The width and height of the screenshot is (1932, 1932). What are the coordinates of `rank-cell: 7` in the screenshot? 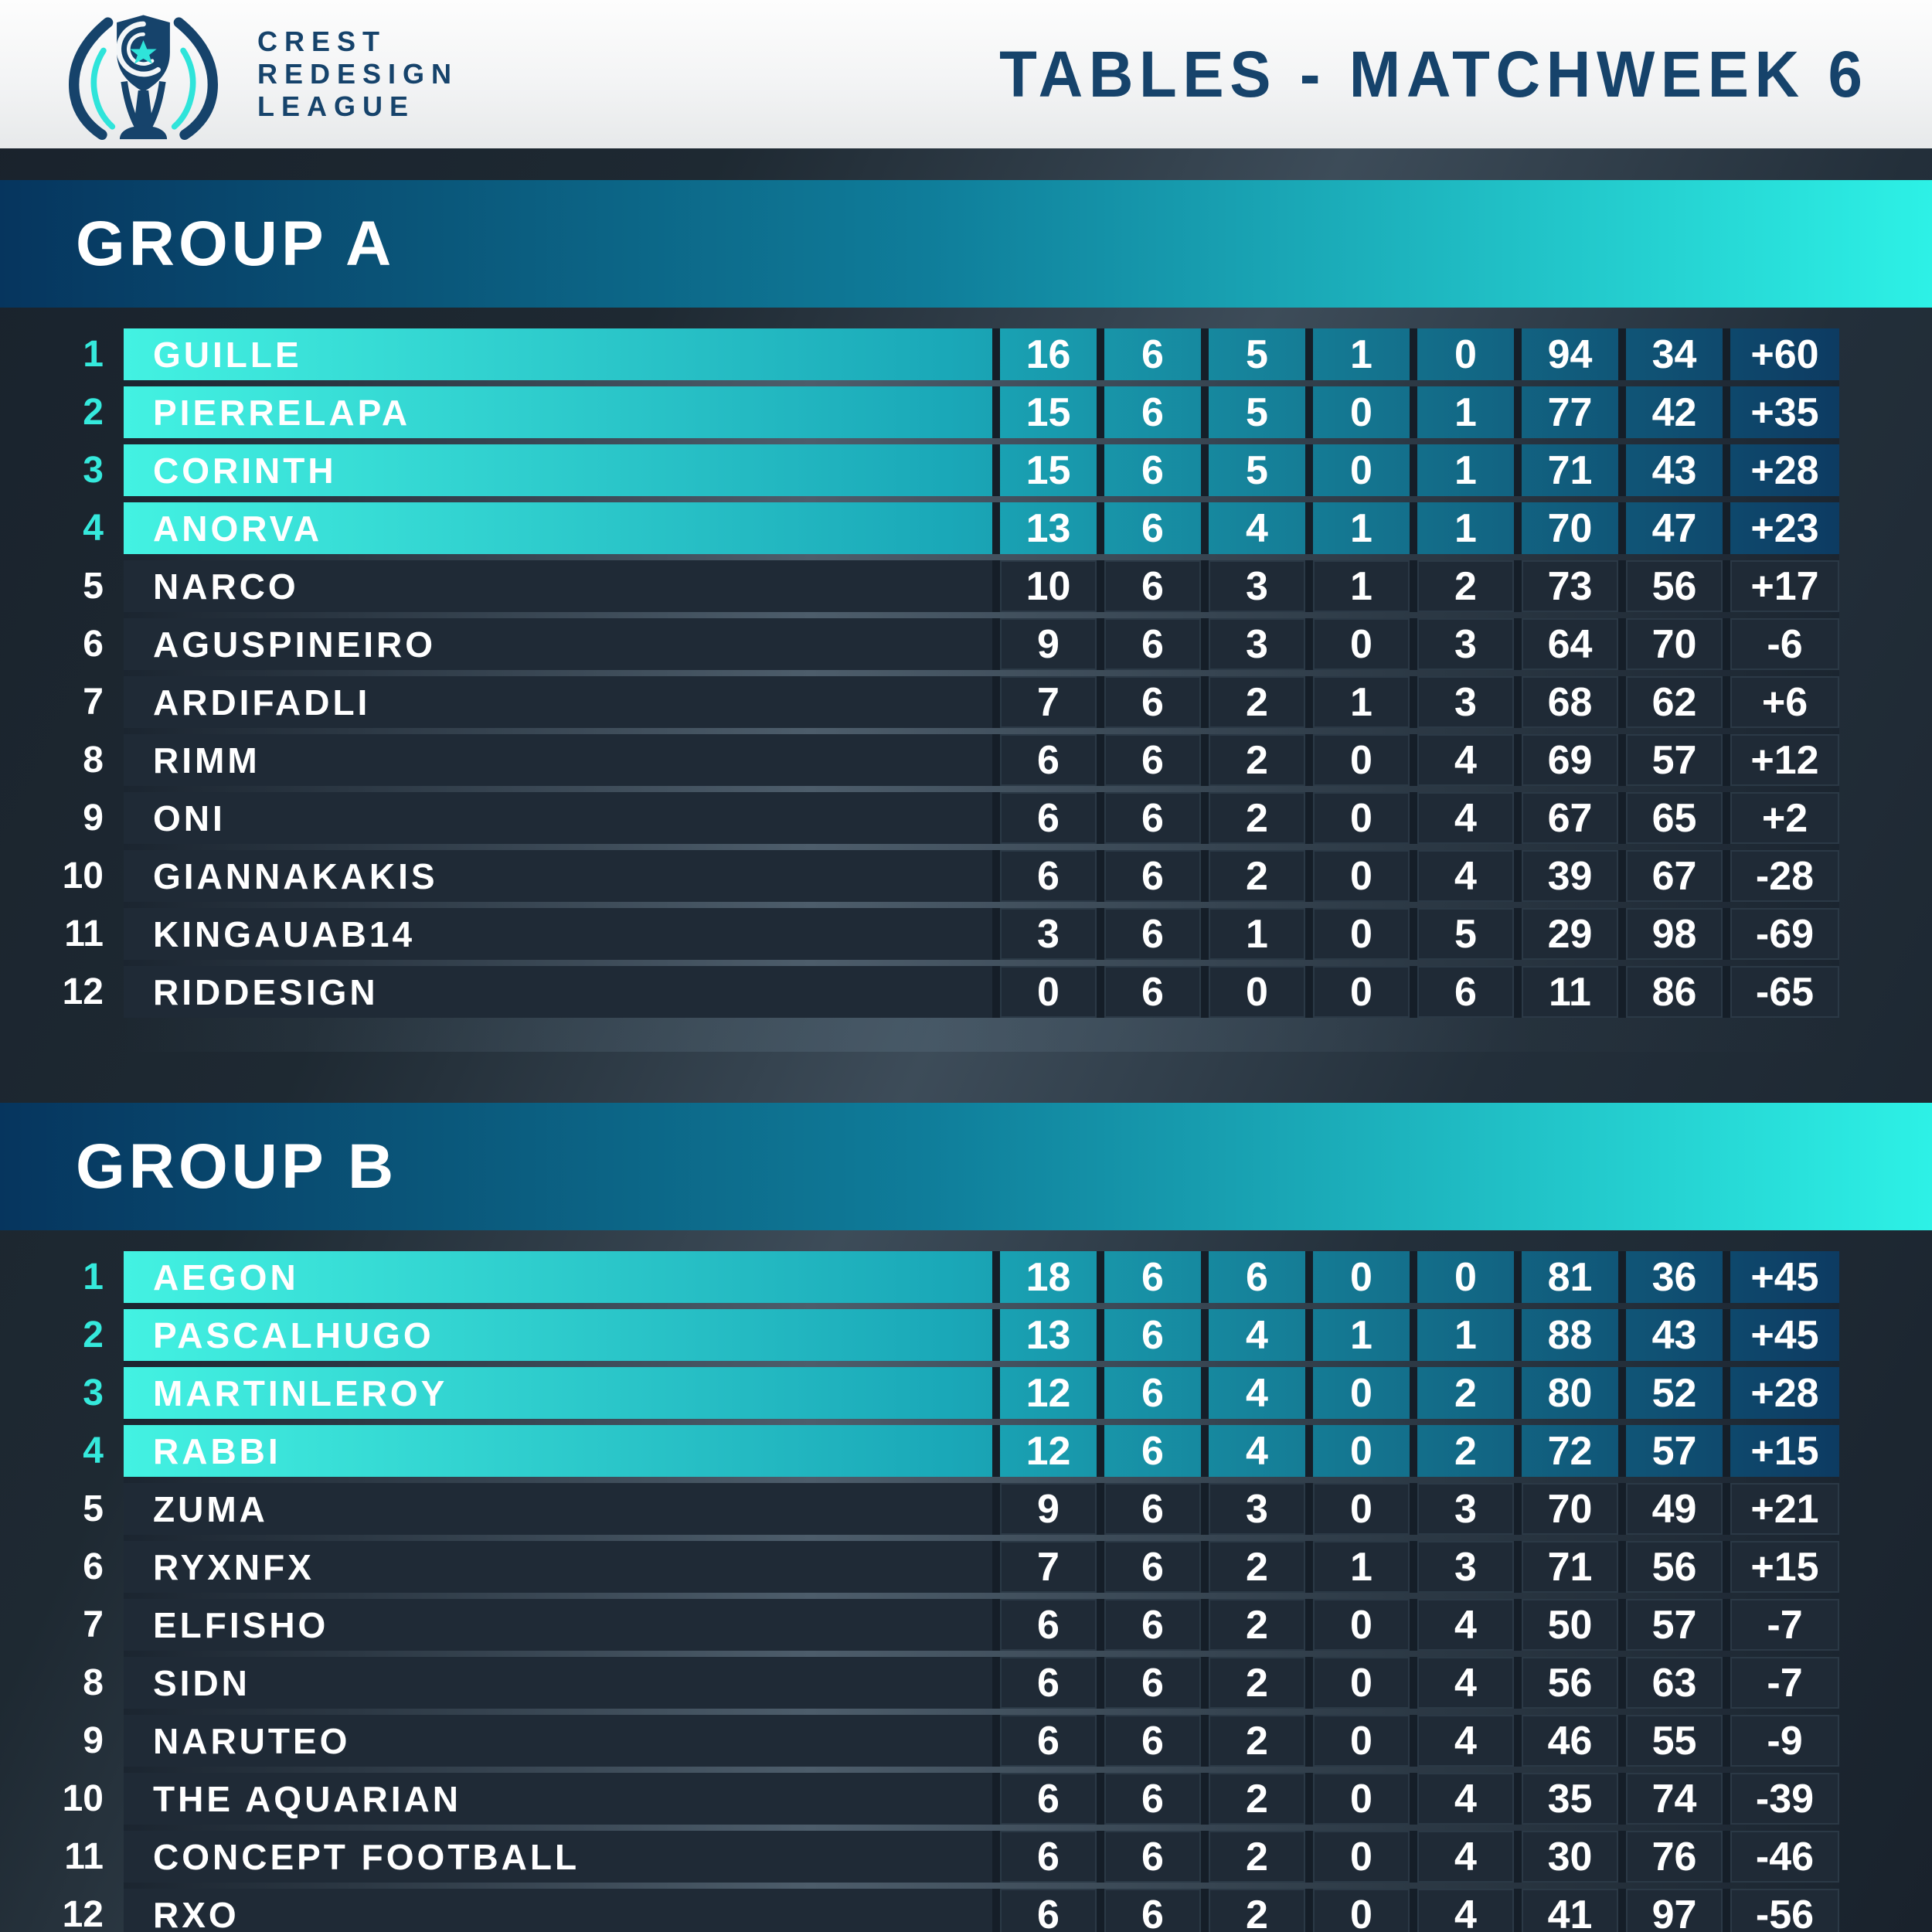 It's located at (94, 702).